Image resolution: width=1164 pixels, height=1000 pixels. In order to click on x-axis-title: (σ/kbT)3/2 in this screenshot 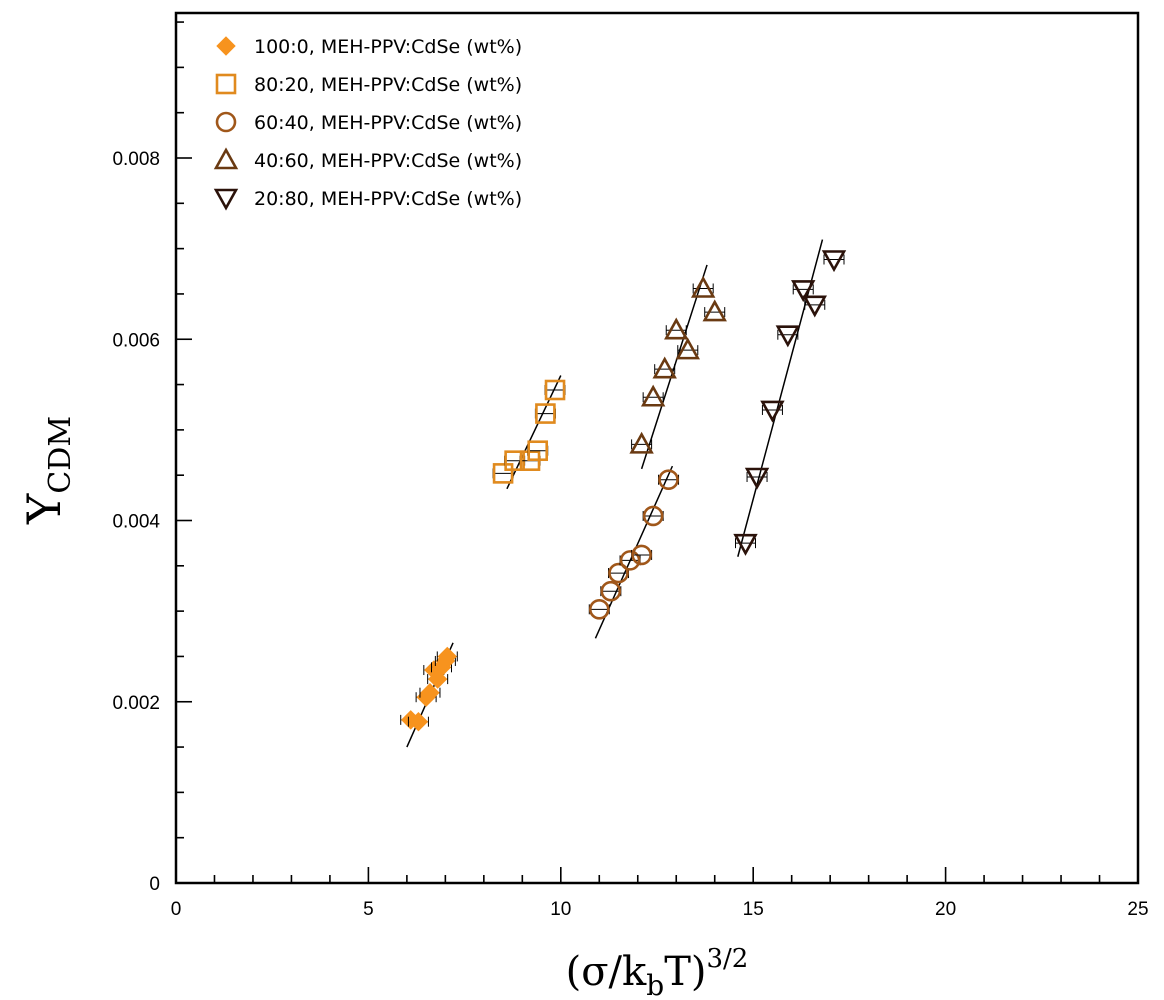, I will do `click(657, 972)`.